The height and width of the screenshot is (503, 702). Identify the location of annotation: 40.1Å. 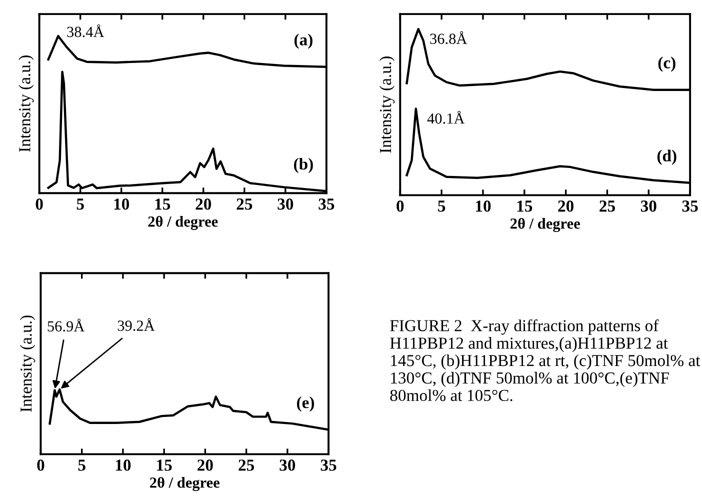
(446, 117).